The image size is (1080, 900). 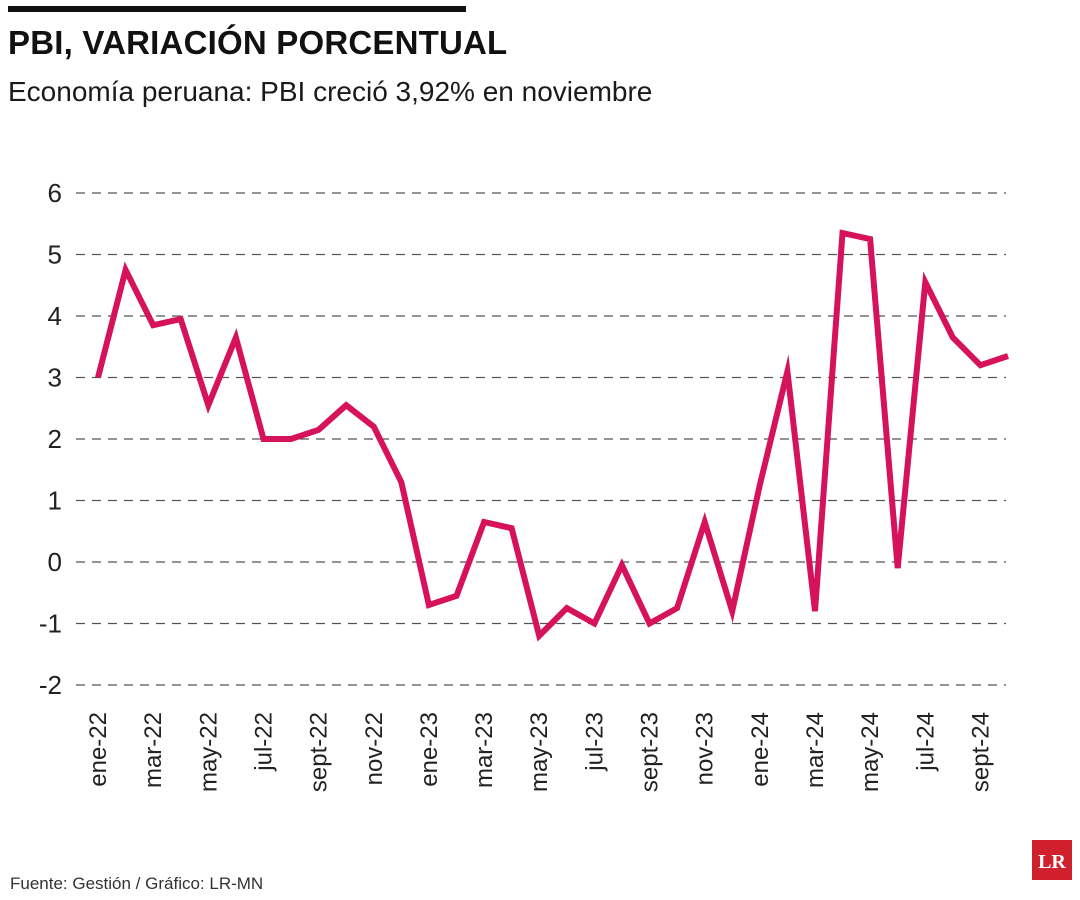 I want to click on x-tick-label: may-23, so click(x=539, y=752).